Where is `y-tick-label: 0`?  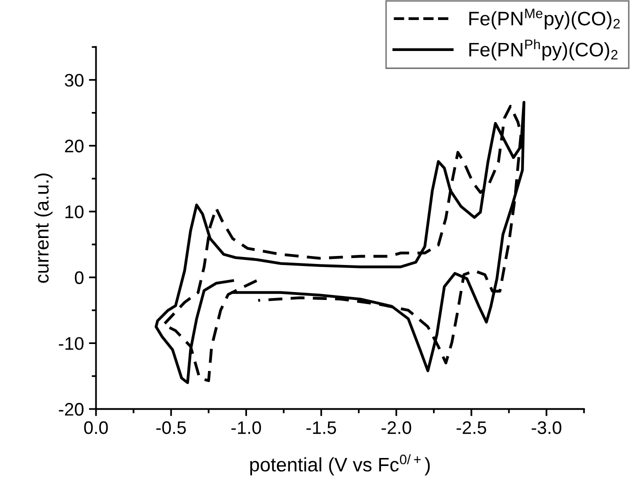 y-tick-label: 0 is located at coordinates (79, 277).